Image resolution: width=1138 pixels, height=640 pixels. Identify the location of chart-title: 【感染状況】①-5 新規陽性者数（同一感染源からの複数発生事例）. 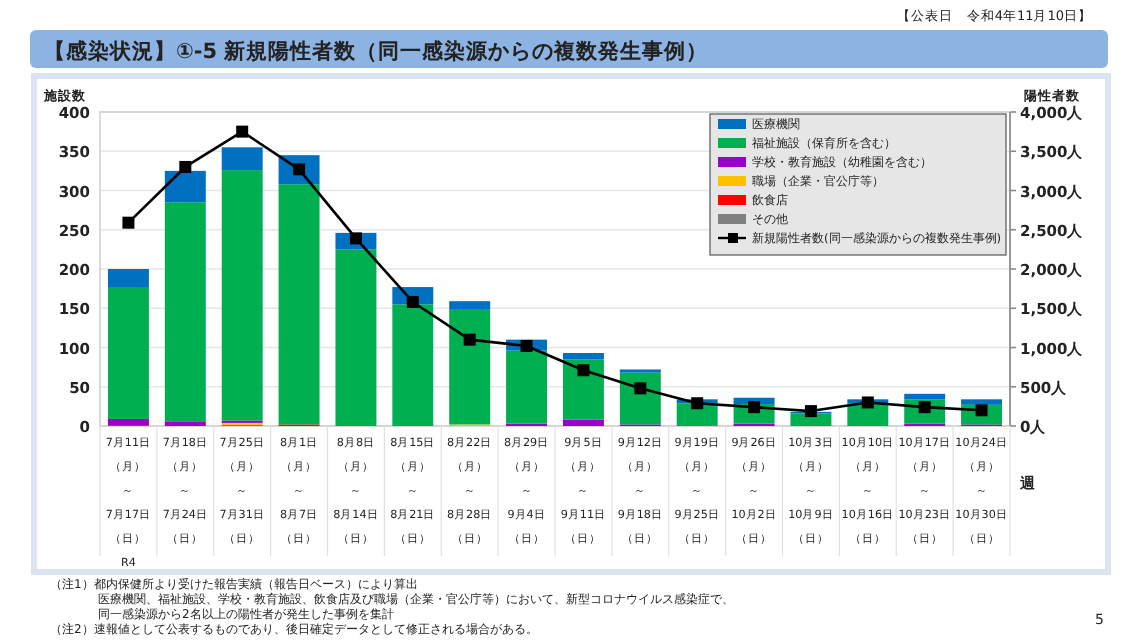
(376, 51).